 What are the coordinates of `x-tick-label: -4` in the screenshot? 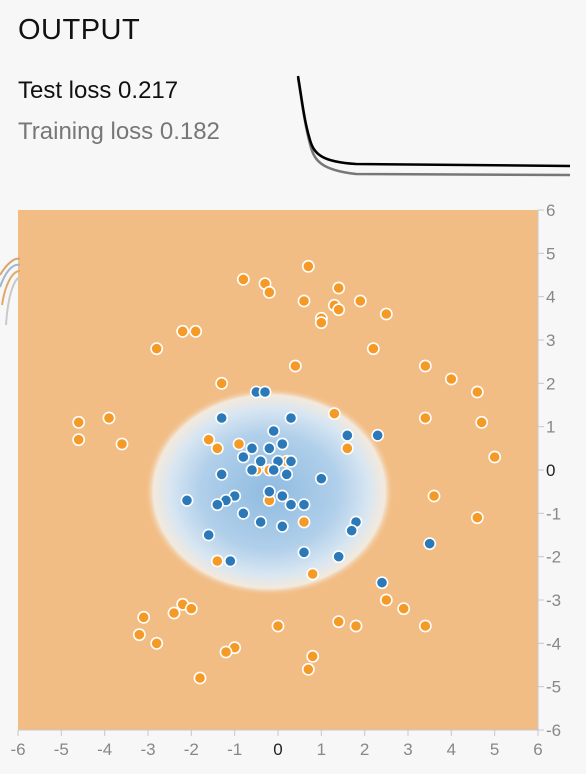 It's located at (104, 749).